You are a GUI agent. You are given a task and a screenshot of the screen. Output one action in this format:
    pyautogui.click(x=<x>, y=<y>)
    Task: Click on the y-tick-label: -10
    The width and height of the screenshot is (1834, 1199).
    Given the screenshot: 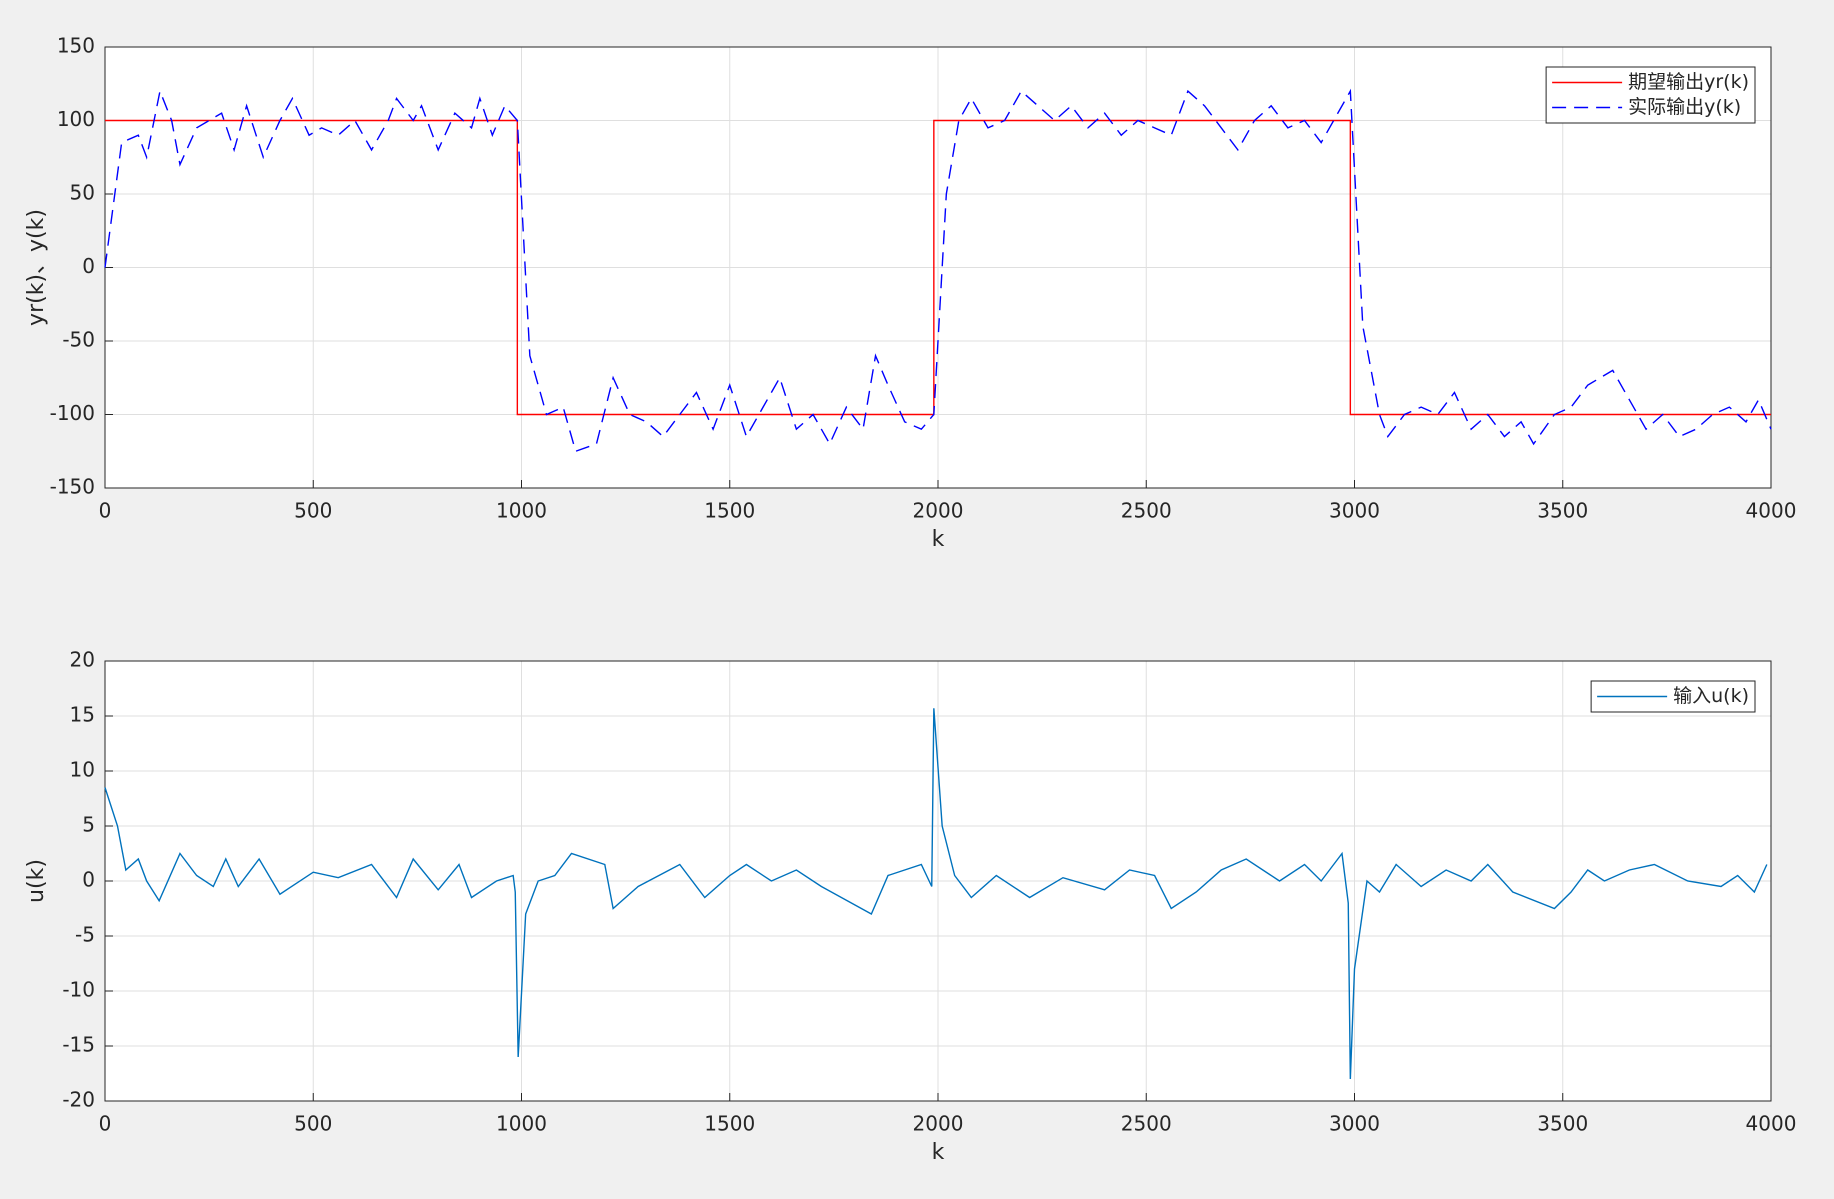 What is the action you would take?
    pyautogui.click(x=78, y=990)
    